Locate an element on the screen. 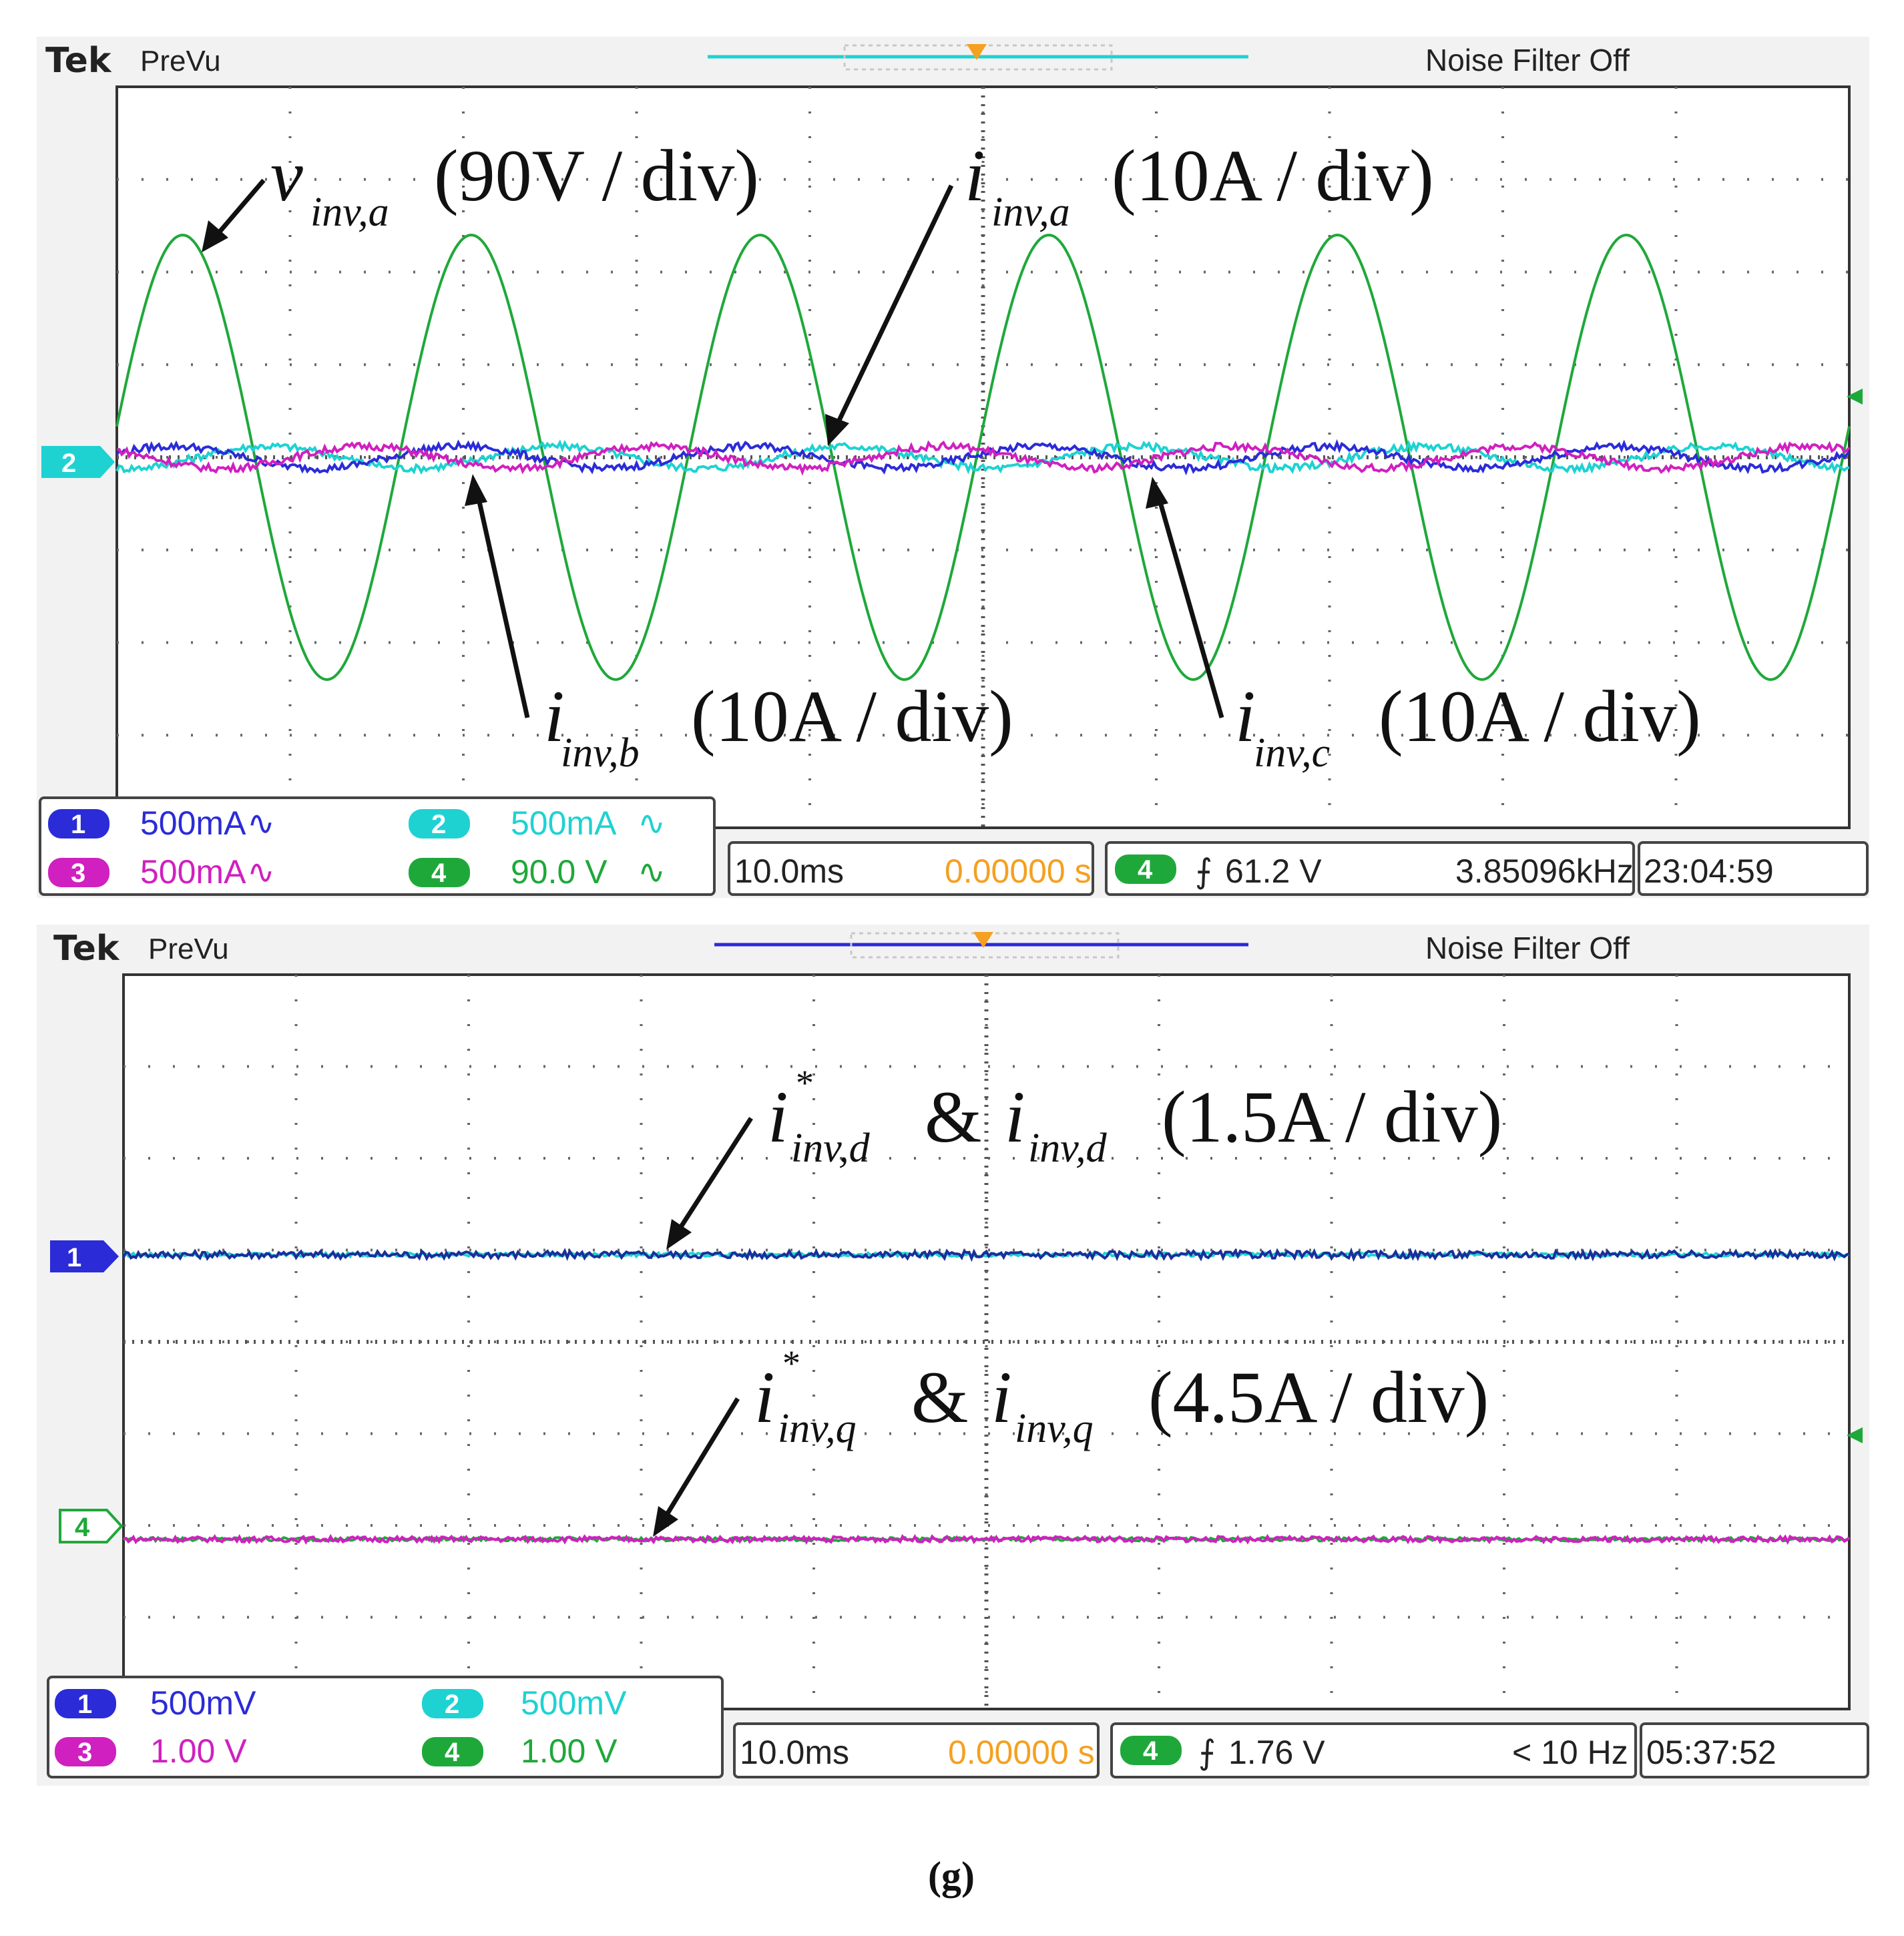 The image size is (1904, 1936). svg-text: 3 is located at coordinates (78, 873).